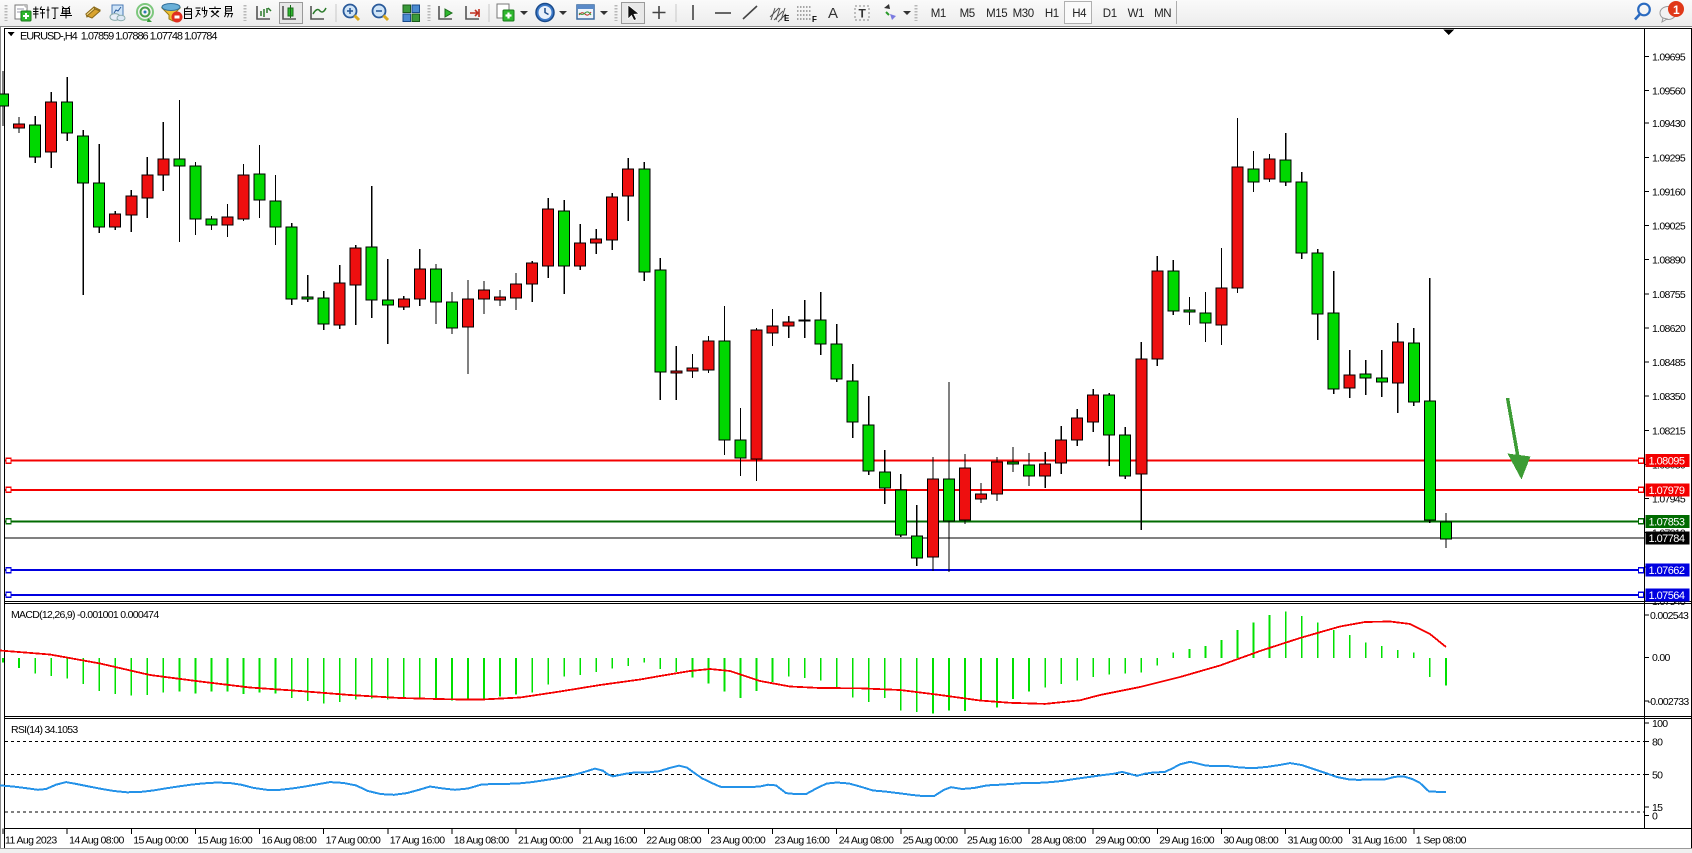 This screenshot has height=853, width=1692. Describe the element at coordinates (289, 841) in the screenshot. I see `svg-text: 16 Aug 08:00` at that location.